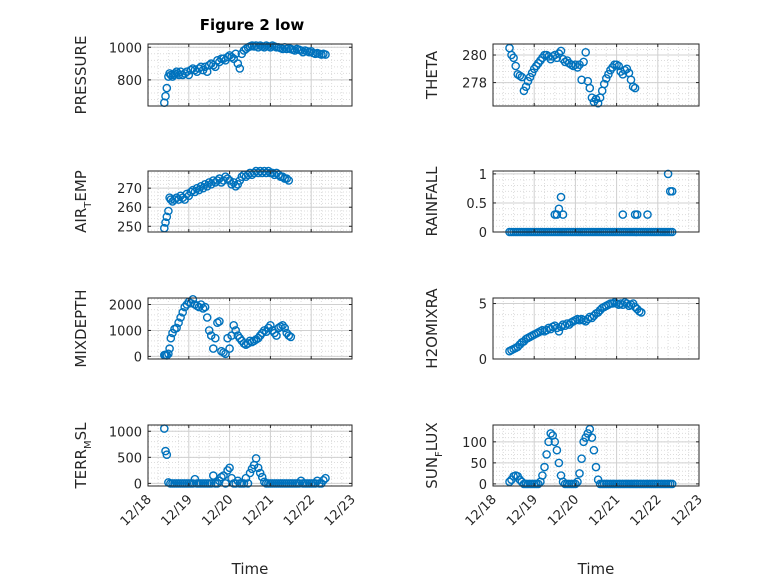 This screenshot has height=583, width=778. Describe the element at coordinates (687, 510) in the screenshot. I see `x-tick-label: 12/23` at that location.